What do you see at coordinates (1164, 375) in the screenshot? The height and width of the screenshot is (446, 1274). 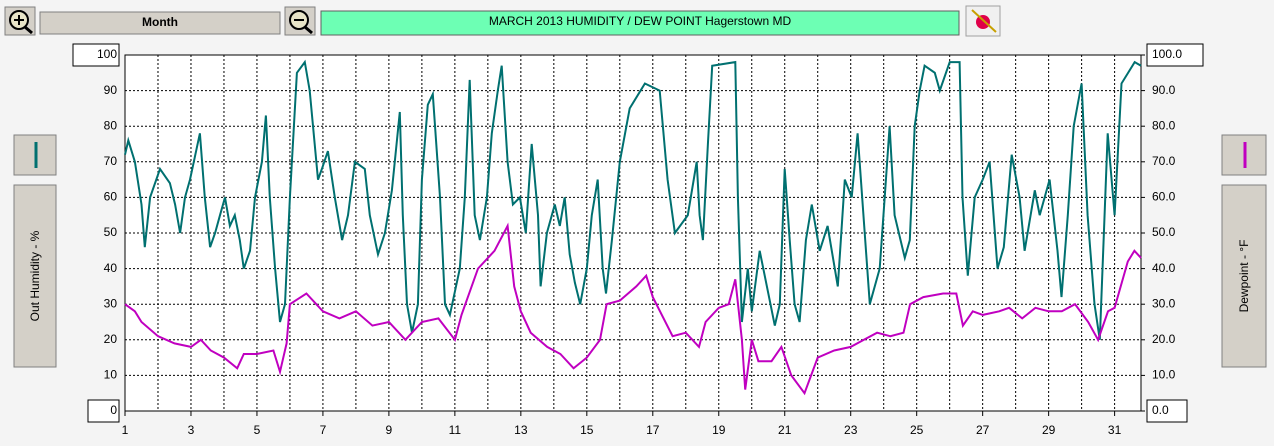 I see `y2-tick-label: 10.0` at bounding box center [1164, 375].